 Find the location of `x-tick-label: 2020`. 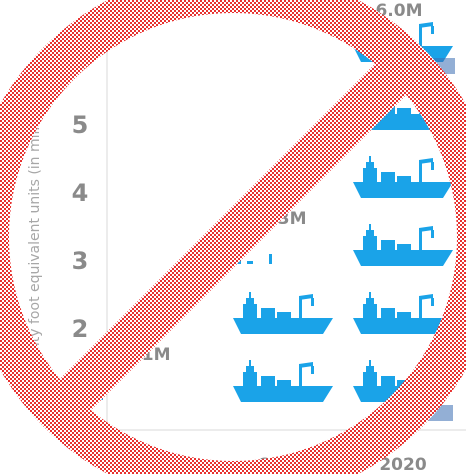

x-tick-label: 2020 is located at coordinates (402, 464).